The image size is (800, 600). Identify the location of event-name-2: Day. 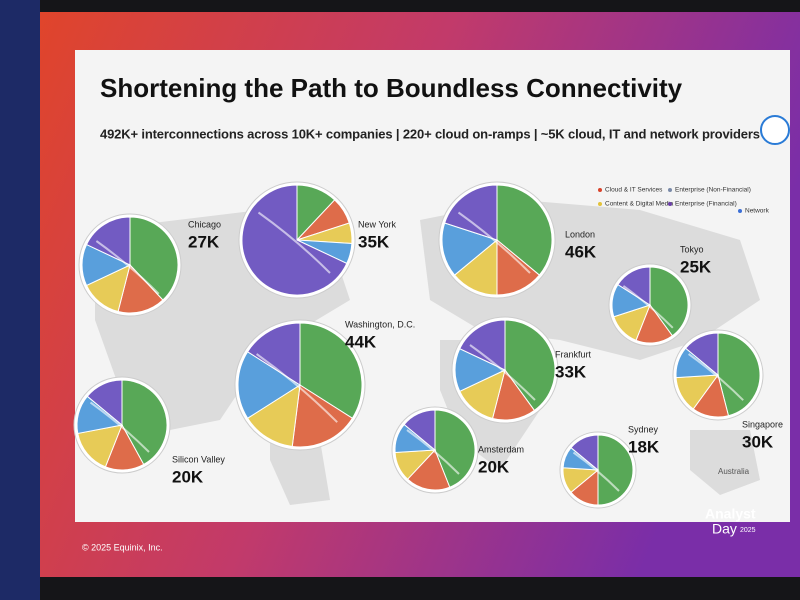
(724, 529).